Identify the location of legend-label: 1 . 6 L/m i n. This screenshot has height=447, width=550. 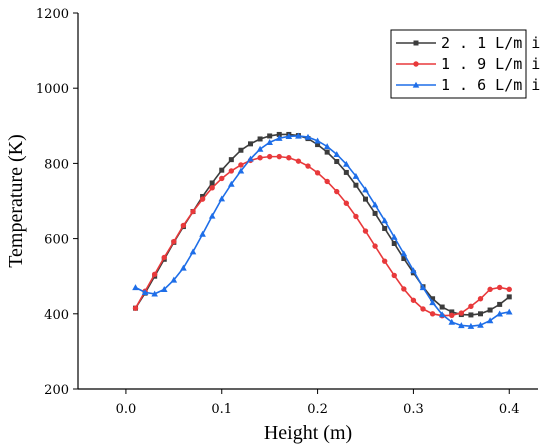
(495, 85).